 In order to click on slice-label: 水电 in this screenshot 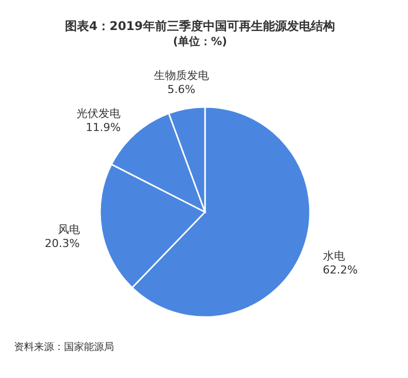, I will do `click(333, 255)`.